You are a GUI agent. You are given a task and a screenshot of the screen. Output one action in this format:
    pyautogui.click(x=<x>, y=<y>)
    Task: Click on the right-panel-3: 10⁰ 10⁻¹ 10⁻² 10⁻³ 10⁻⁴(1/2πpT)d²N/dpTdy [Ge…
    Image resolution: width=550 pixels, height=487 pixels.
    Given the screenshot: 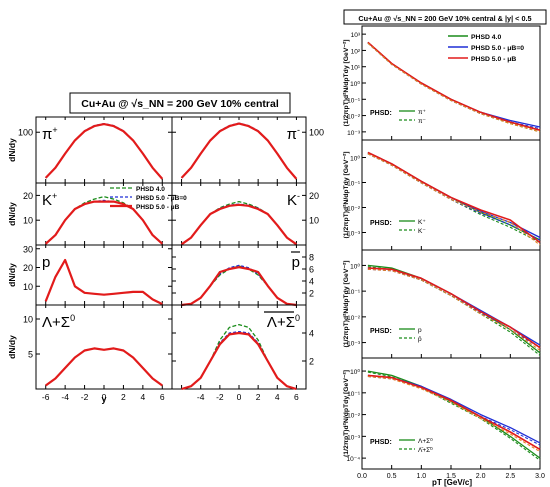 What is the action you would take?
    pyautogui.click(x=444, y=418)
    